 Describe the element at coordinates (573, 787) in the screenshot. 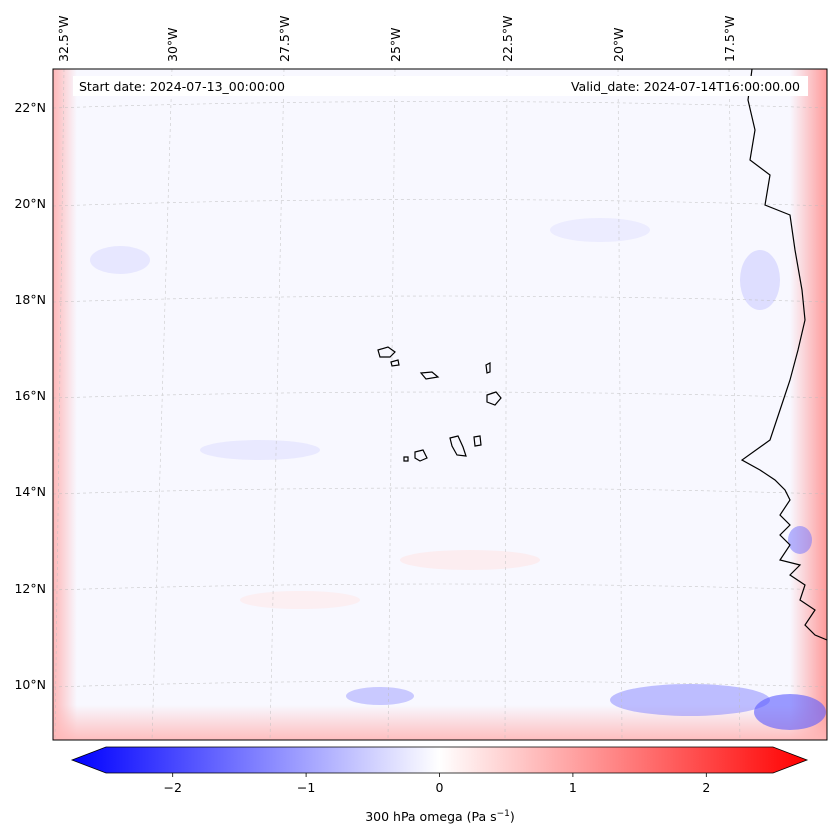

I see `colorbar-tick-label: 1` at that location.